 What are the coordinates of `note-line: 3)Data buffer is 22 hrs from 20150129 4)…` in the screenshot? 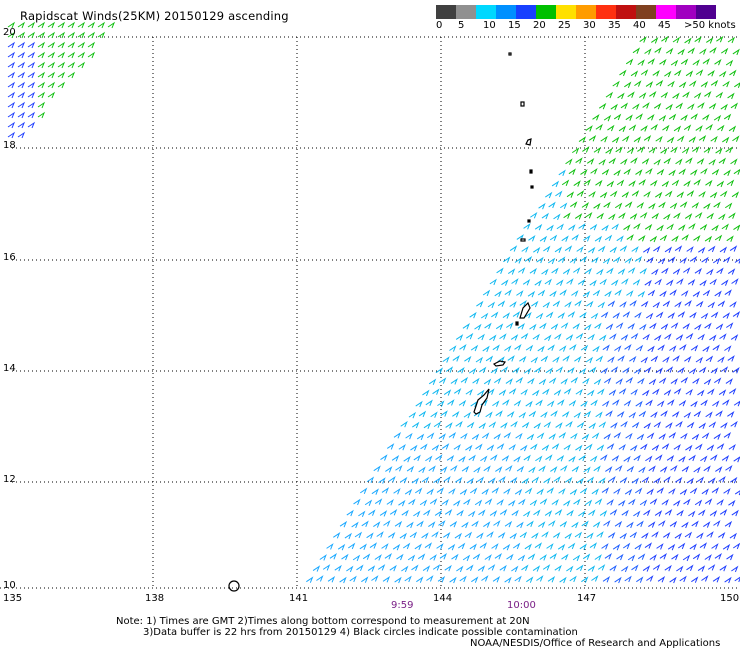 It's located at (360, 632).